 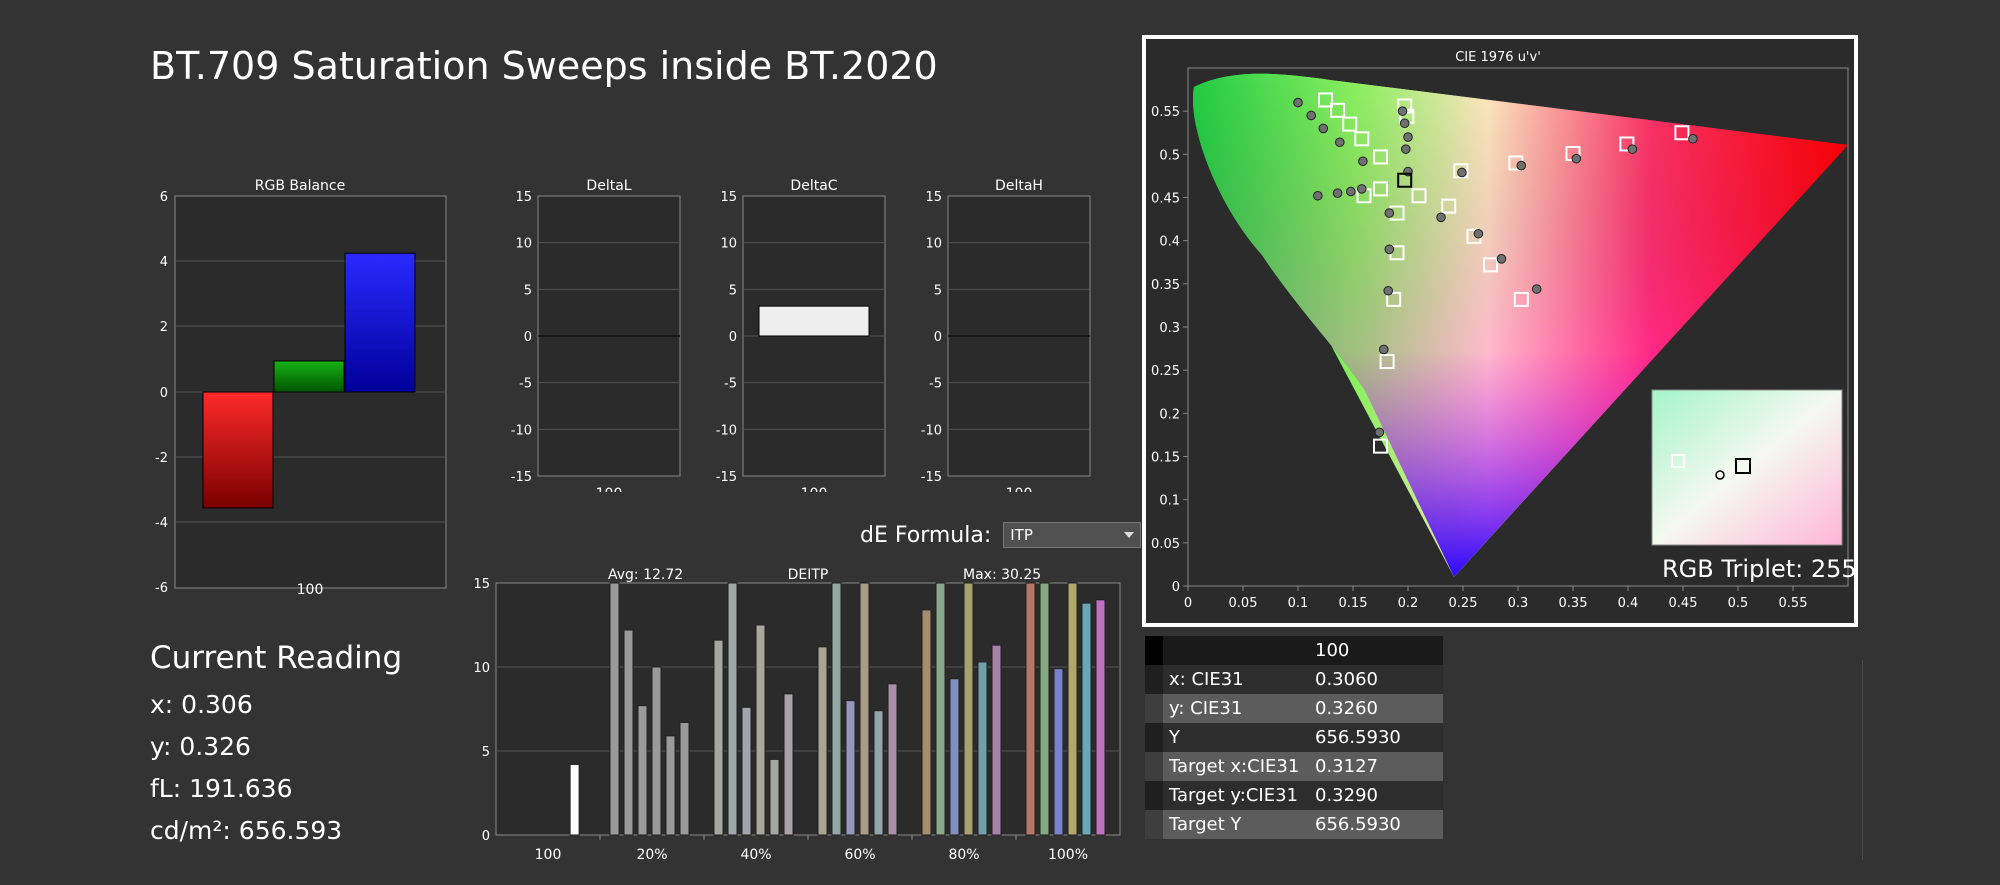 What do you see at coordinates (1169, 328) in the screenshot?
I see `cie-ytick: 0.3` at bounding box center [1169, 328].